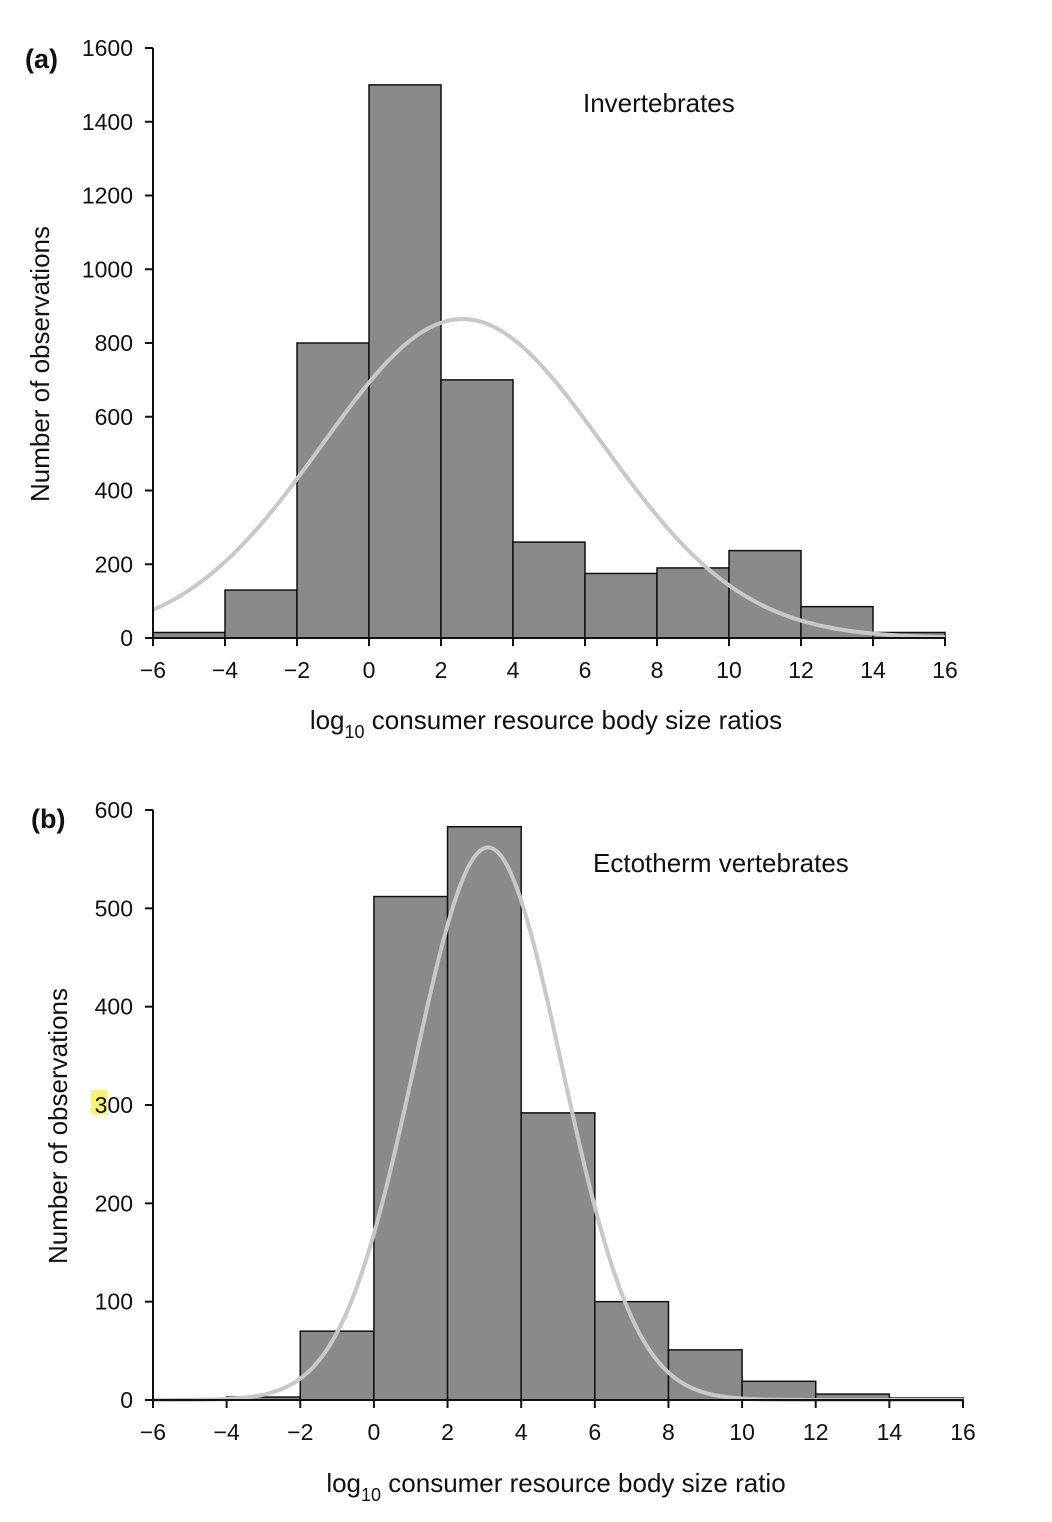  Describe the element at coordinates (114, 908) in the screenshot. I see `y-tick-label: 500` at that location.